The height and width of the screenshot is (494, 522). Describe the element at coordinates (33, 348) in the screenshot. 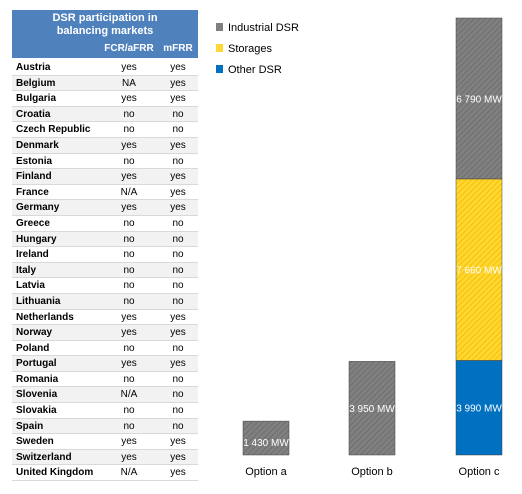

I see `country-cell: Poland` at that location.